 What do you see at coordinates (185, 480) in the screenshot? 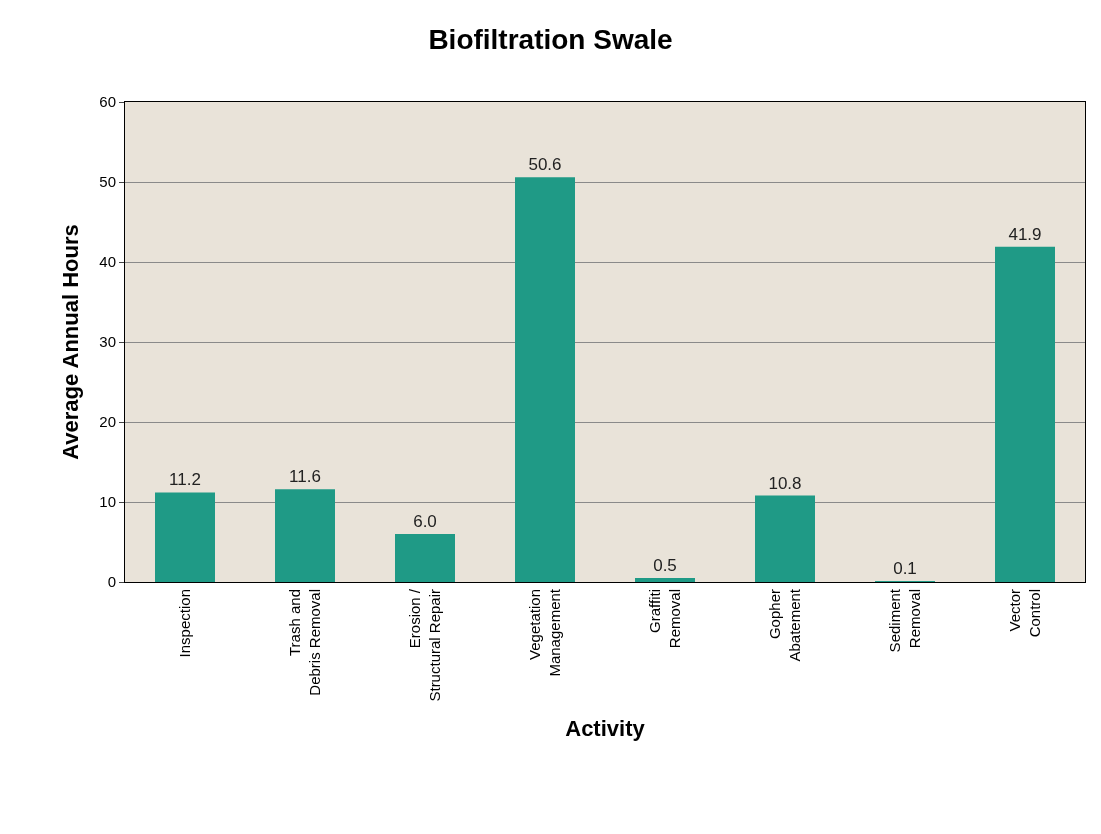
I see `data-label: 11.2` at bounding box center [185, 480].